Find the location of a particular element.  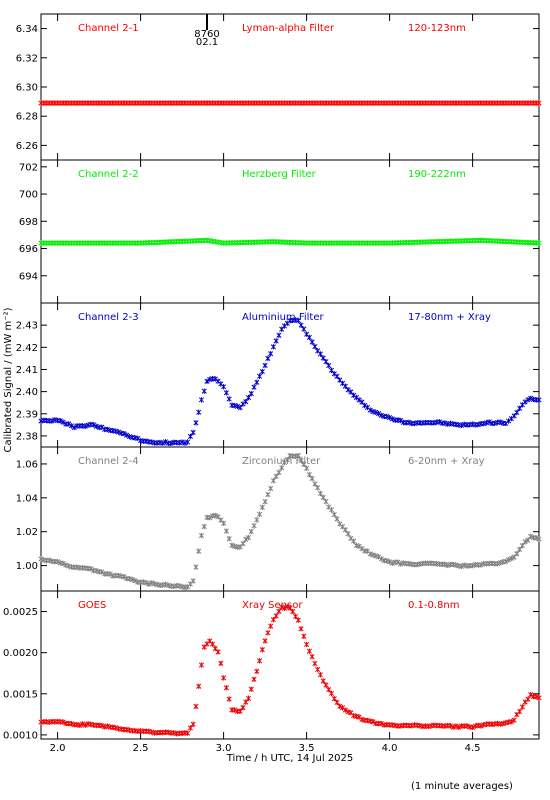

panel-channel-label: Channel 2-2 is located at coordinates (108, 174).